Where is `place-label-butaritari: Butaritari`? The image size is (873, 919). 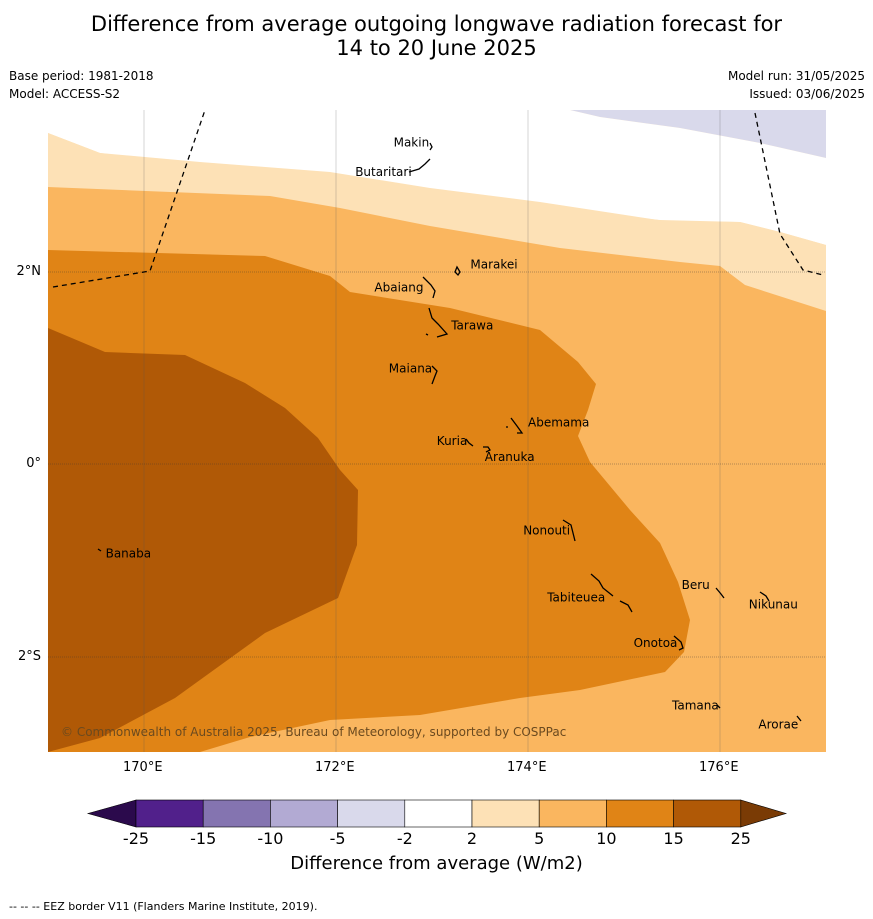
place-label-butaritari: Butaritari is located at coordinates (383, 172).